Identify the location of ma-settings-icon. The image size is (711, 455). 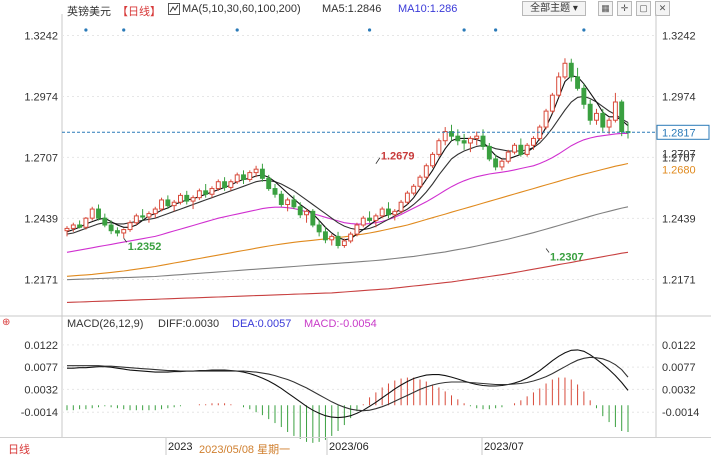
(174, 9).